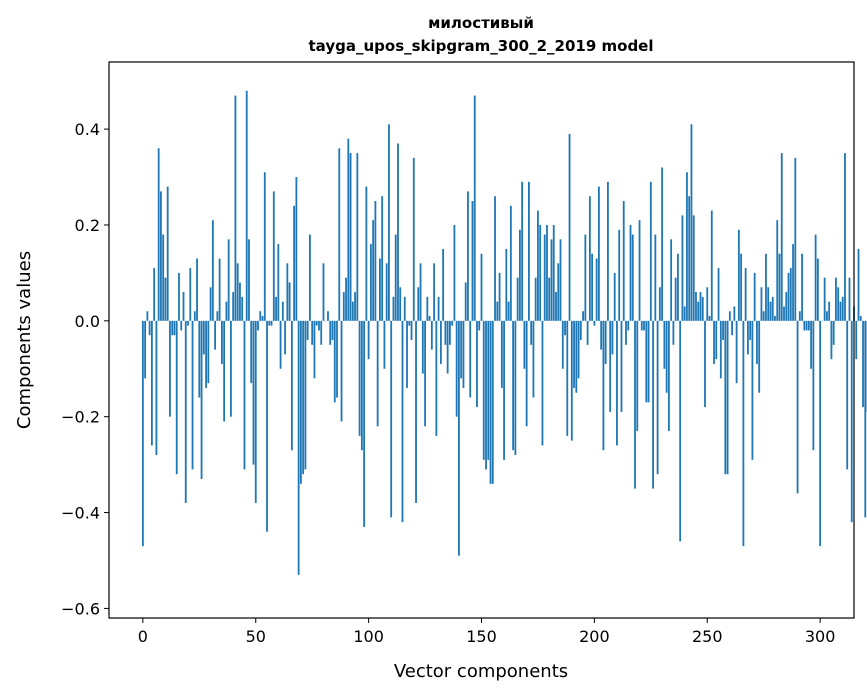  Describe the element at coordinates (707, 636) in the screenshot. I see `x-tick-label: 250` at that location.